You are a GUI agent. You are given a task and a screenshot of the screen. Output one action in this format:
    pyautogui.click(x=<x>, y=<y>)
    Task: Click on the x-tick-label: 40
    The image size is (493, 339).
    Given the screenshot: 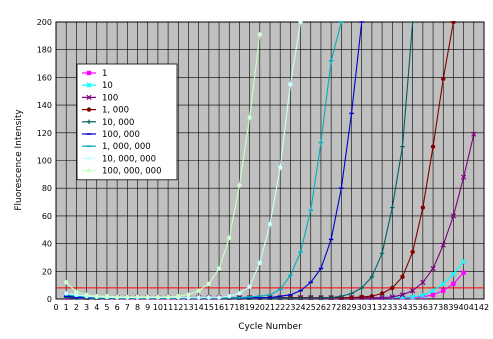 What is the action you would take?
    pyautogui.click(x=464, y=307)
    